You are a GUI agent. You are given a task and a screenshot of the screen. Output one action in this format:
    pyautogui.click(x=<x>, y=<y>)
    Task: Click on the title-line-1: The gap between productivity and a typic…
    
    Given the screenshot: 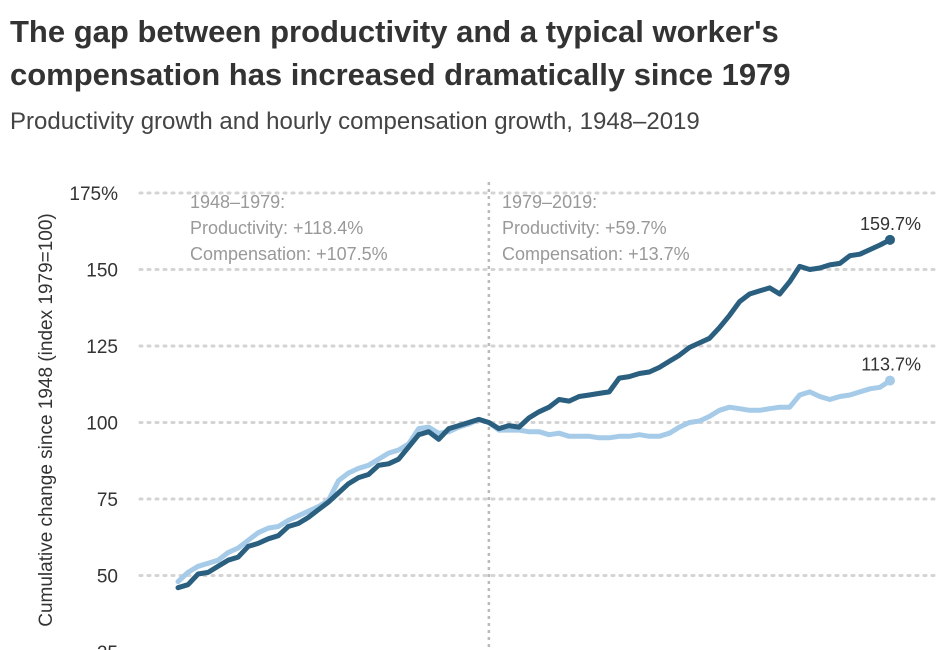 What is the action you would take?
    pyautogui.click(x=394, y=31)
    